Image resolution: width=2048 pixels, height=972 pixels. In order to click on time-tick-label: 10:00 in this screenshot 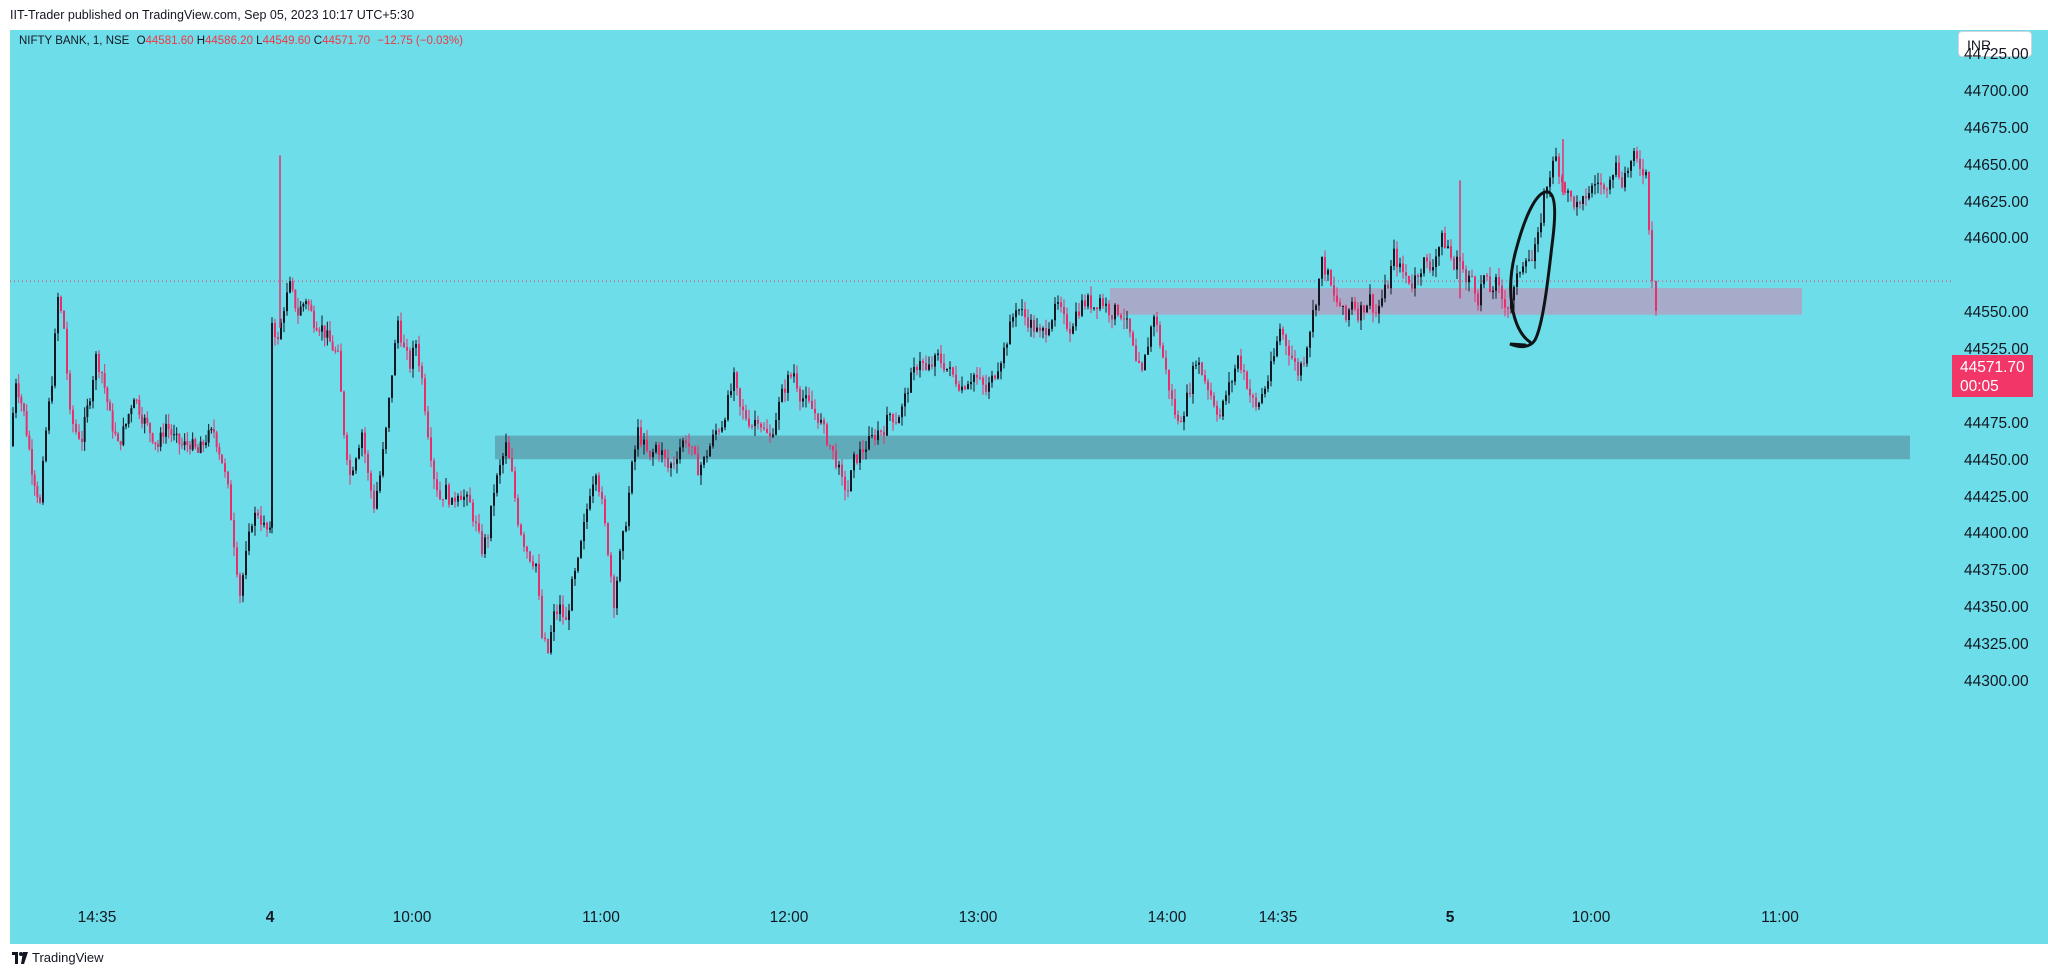, I will do `click(1591, 917)`.